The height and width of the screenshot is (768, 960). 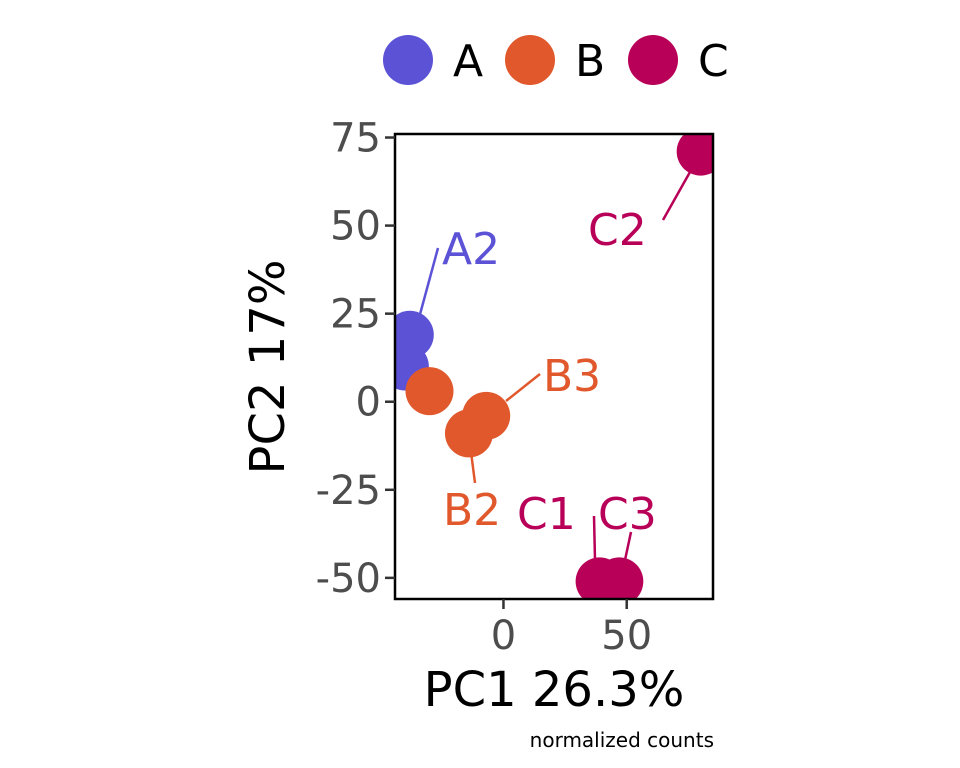 I want to click on legend-key-A, so click(x=408, y=60).